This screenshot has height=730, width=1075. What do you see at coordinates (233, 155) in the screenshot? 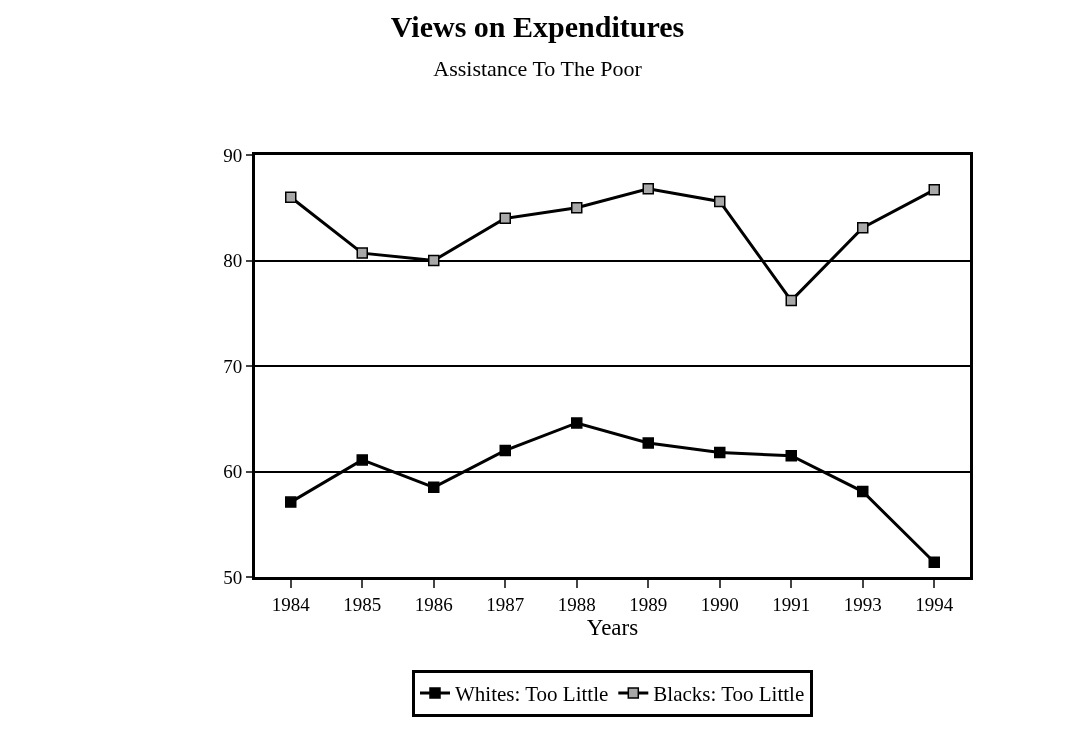
I see `y-tick-label: 90` at bounding box center [233, 155].